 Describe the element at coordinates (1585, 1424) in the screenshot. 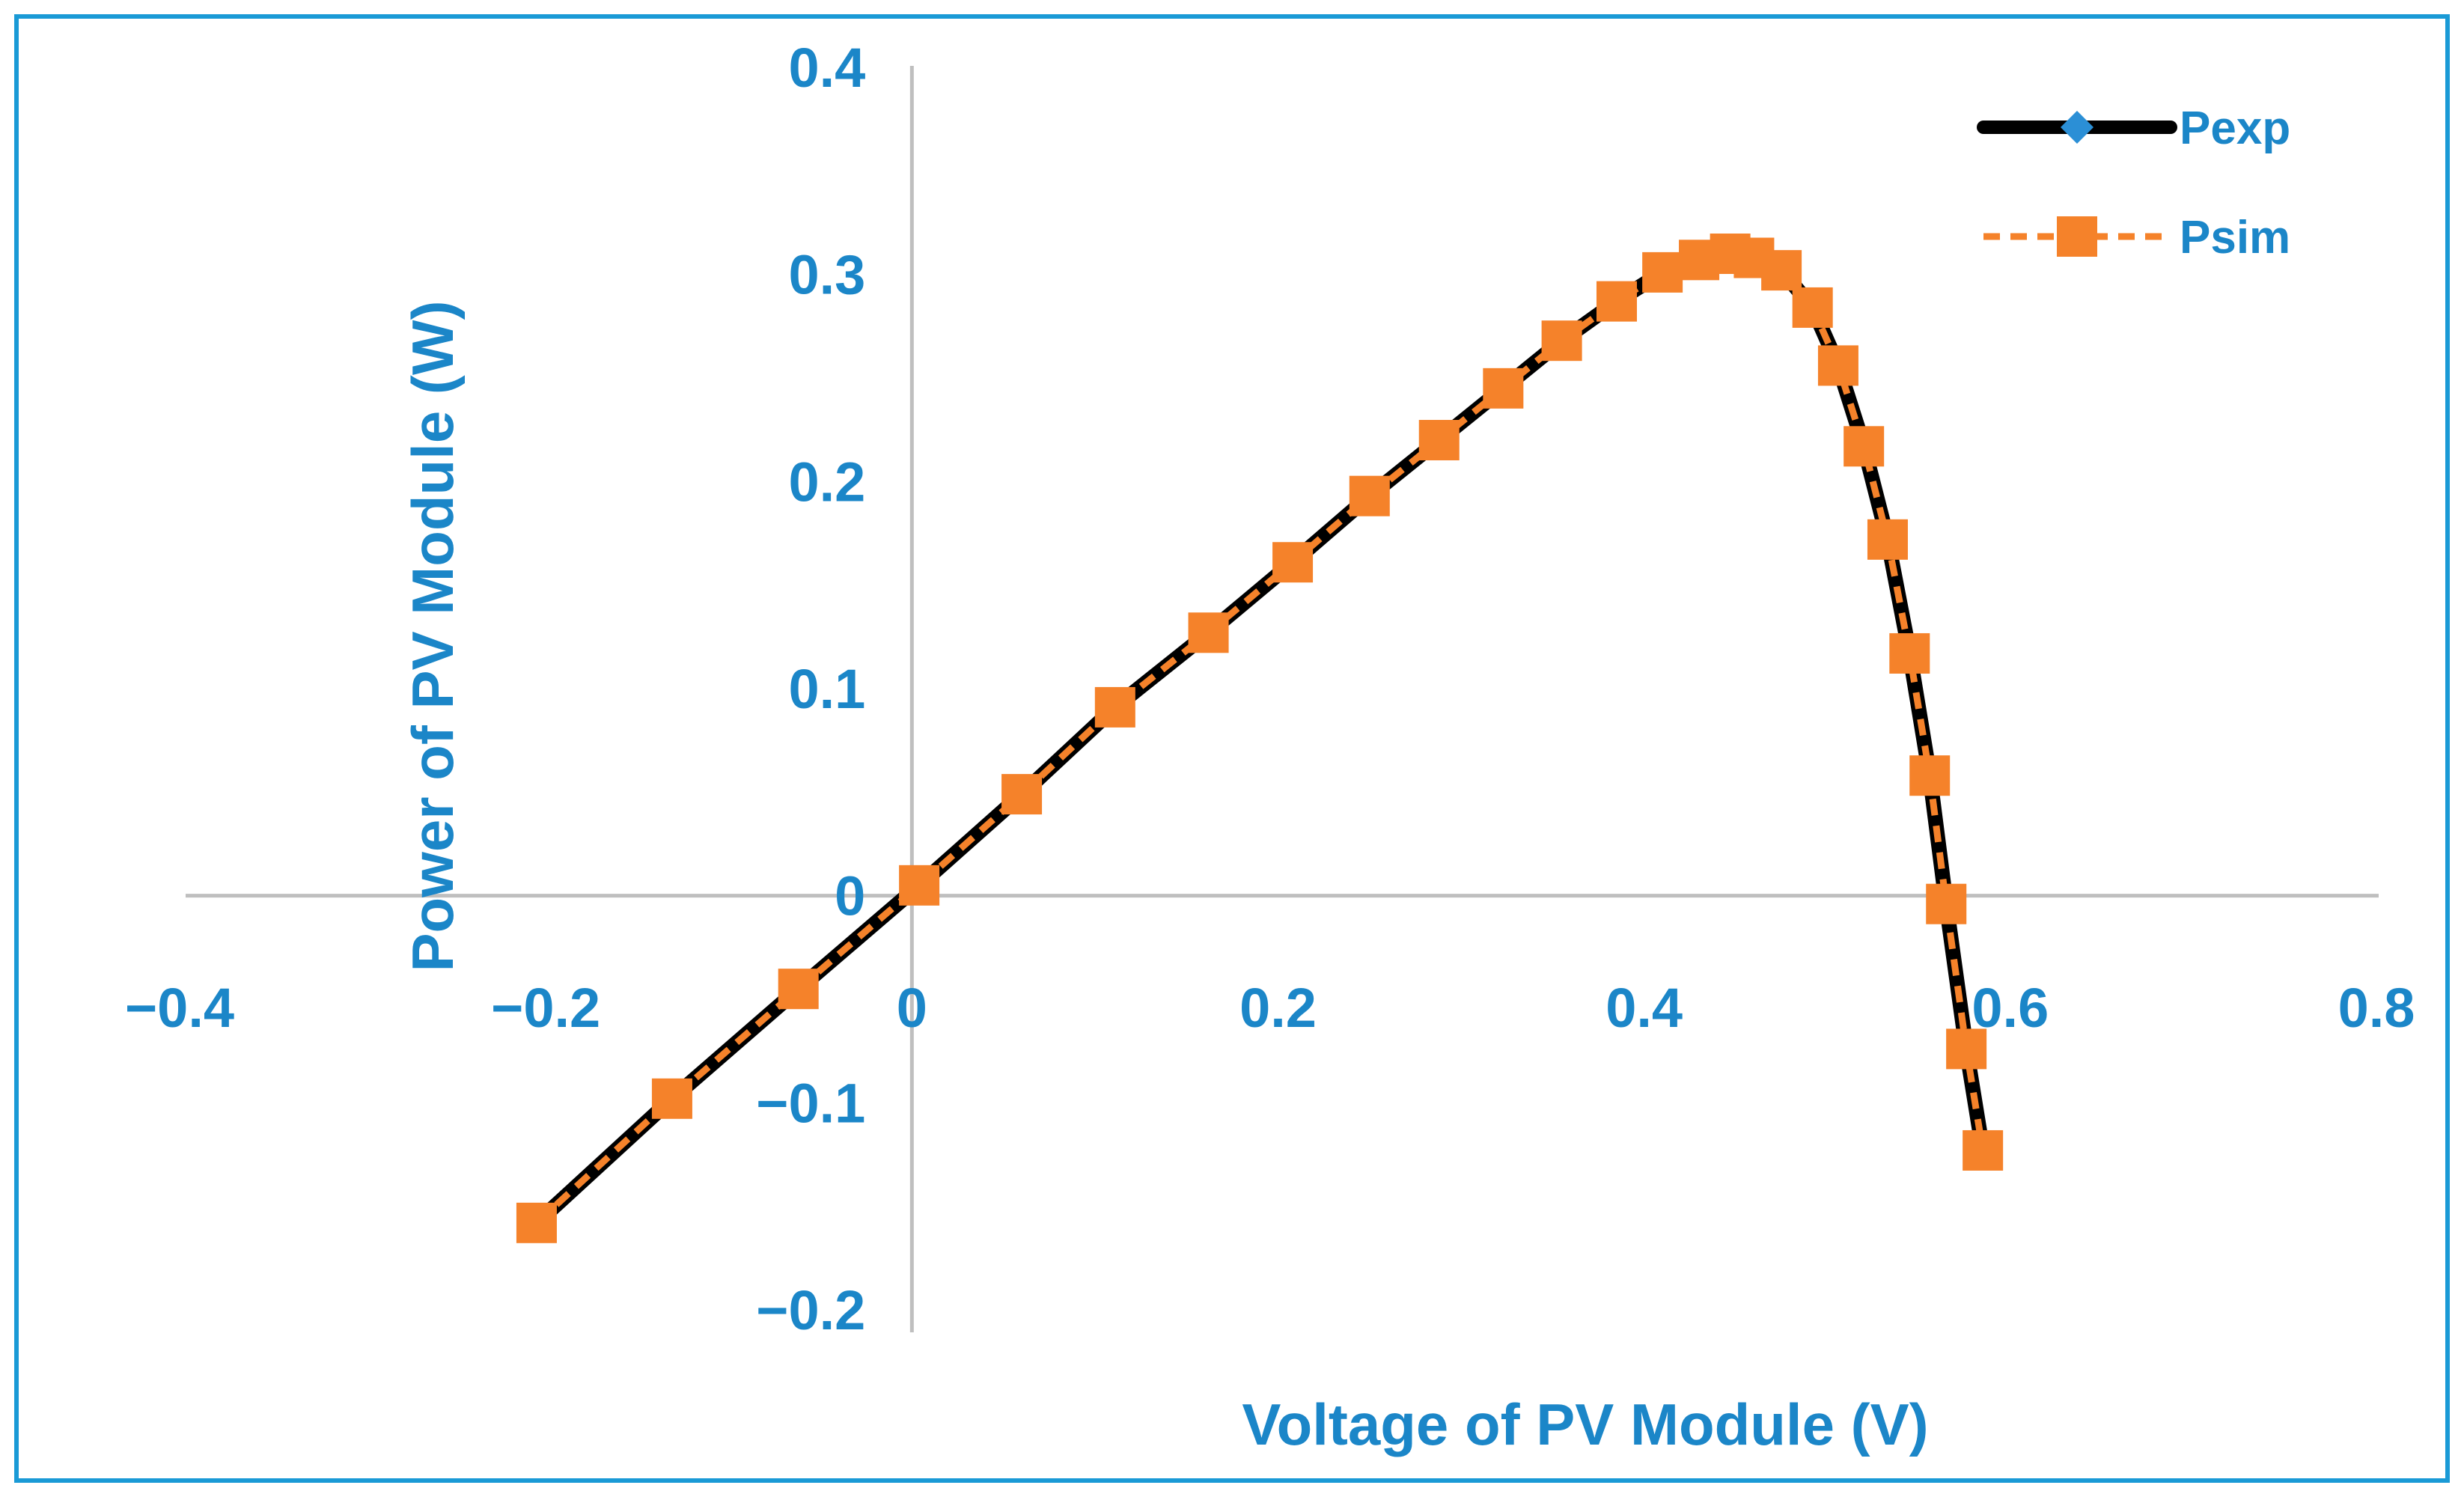

I see `x-axis-title: Voltage of PV Module (V)` at that location.